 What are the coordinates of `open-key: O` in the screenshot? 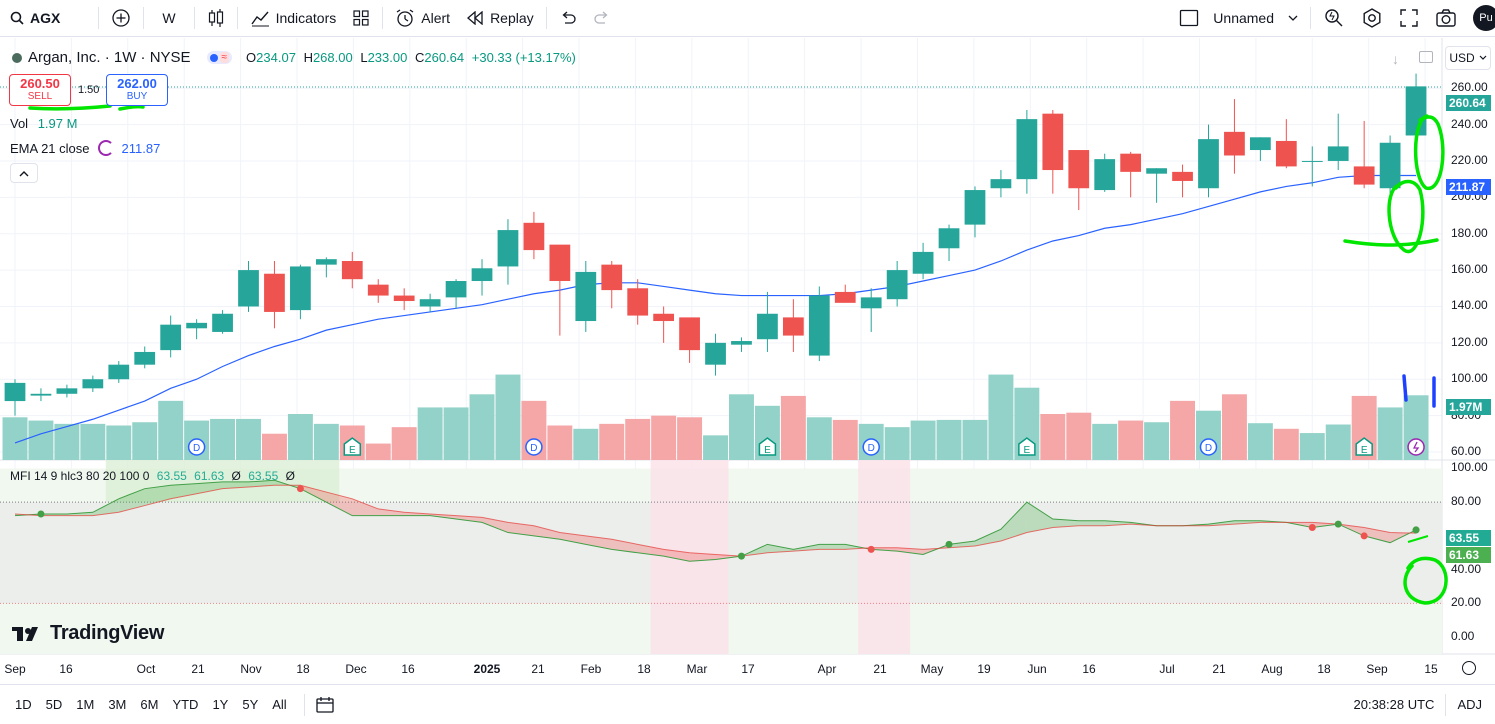 It's located at (251, 57).